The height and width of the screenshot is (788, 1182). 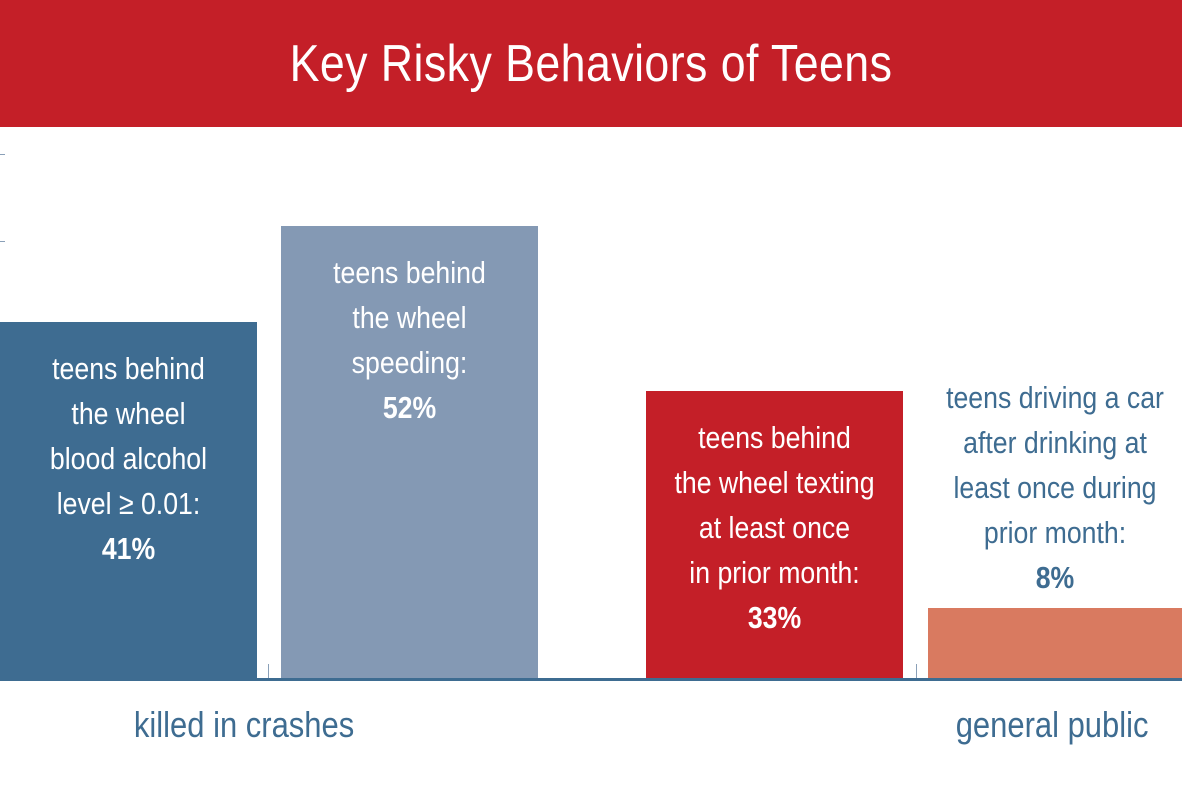 I want to click on bar-value-label: 52%, so click(x=409, y=407).